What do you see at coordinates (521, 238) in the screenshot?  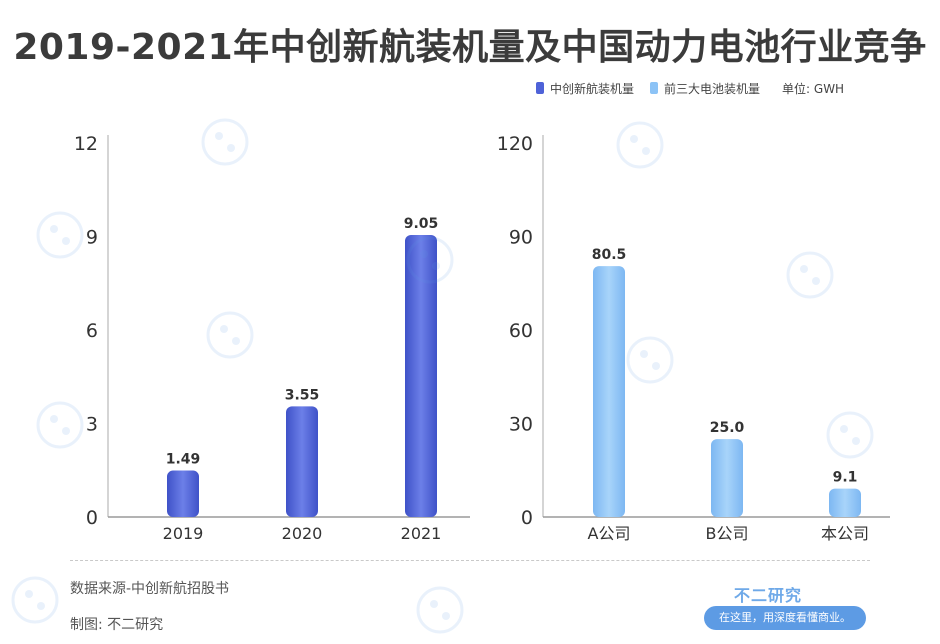 I see `y-tick-label: 90` at bounding box center [521, 238].